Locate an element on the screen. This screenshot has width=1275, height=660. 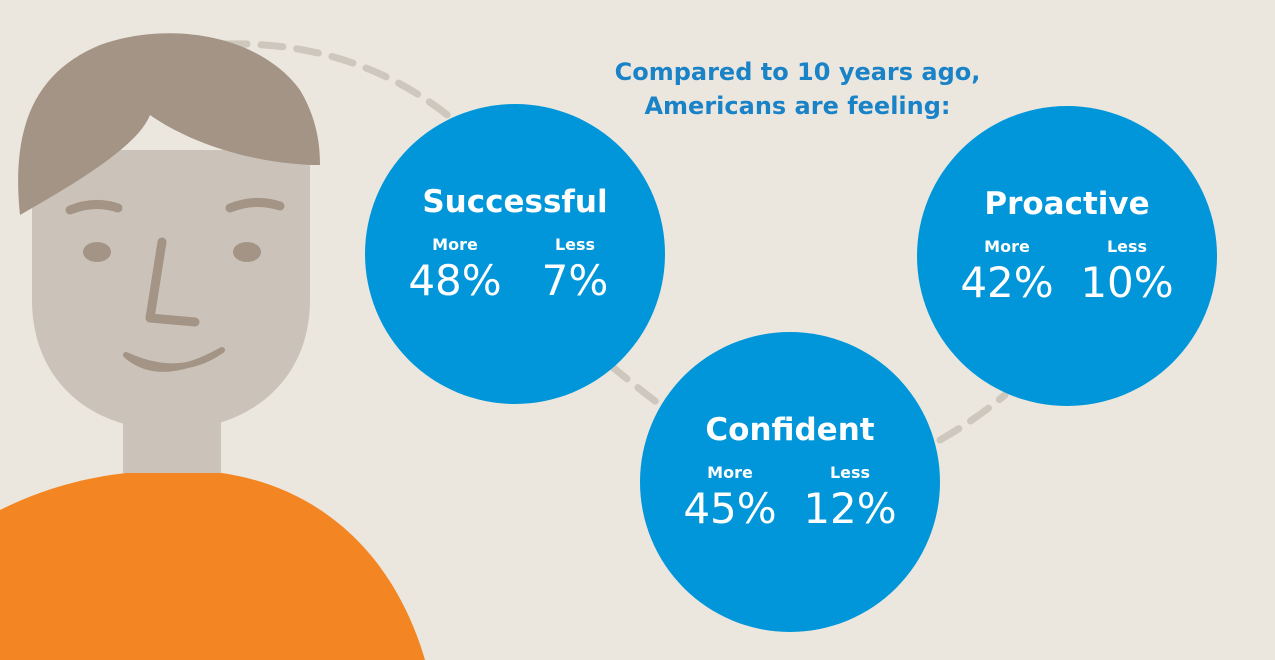
nose is located at coordinates (172, 282).